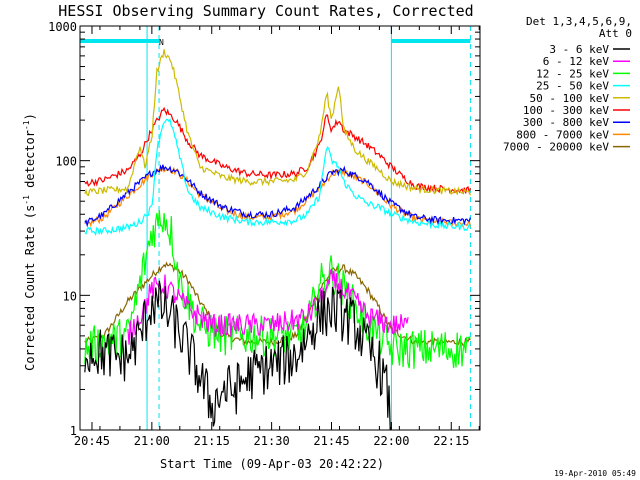  I want to click on legend-label: 100 - 300 keV, so click(566, 110).